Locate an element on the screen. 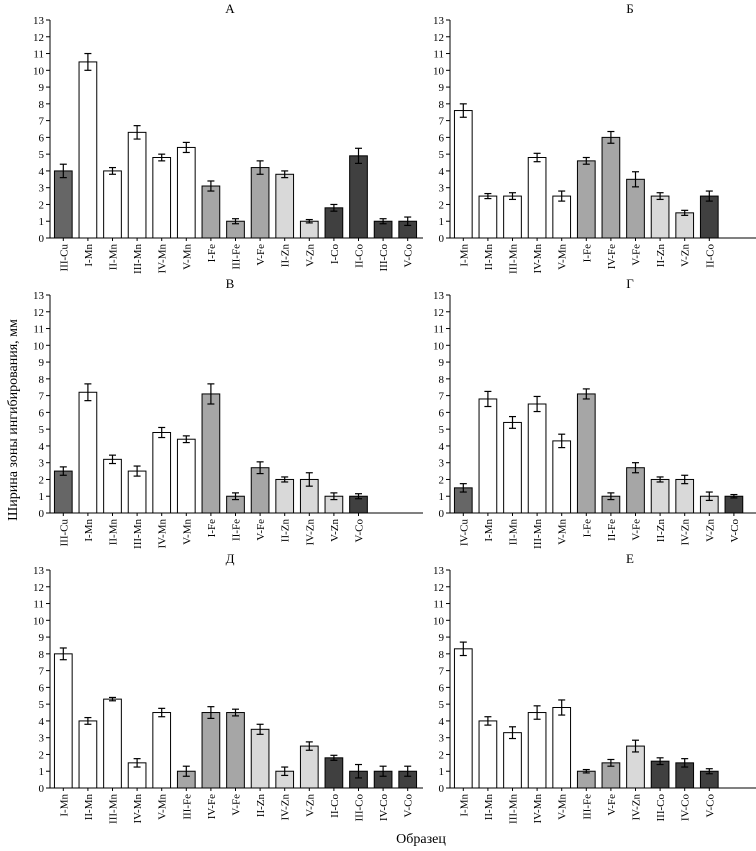 The image size is (756, 851). chart-title: Д is located at coordinates (230, 558).